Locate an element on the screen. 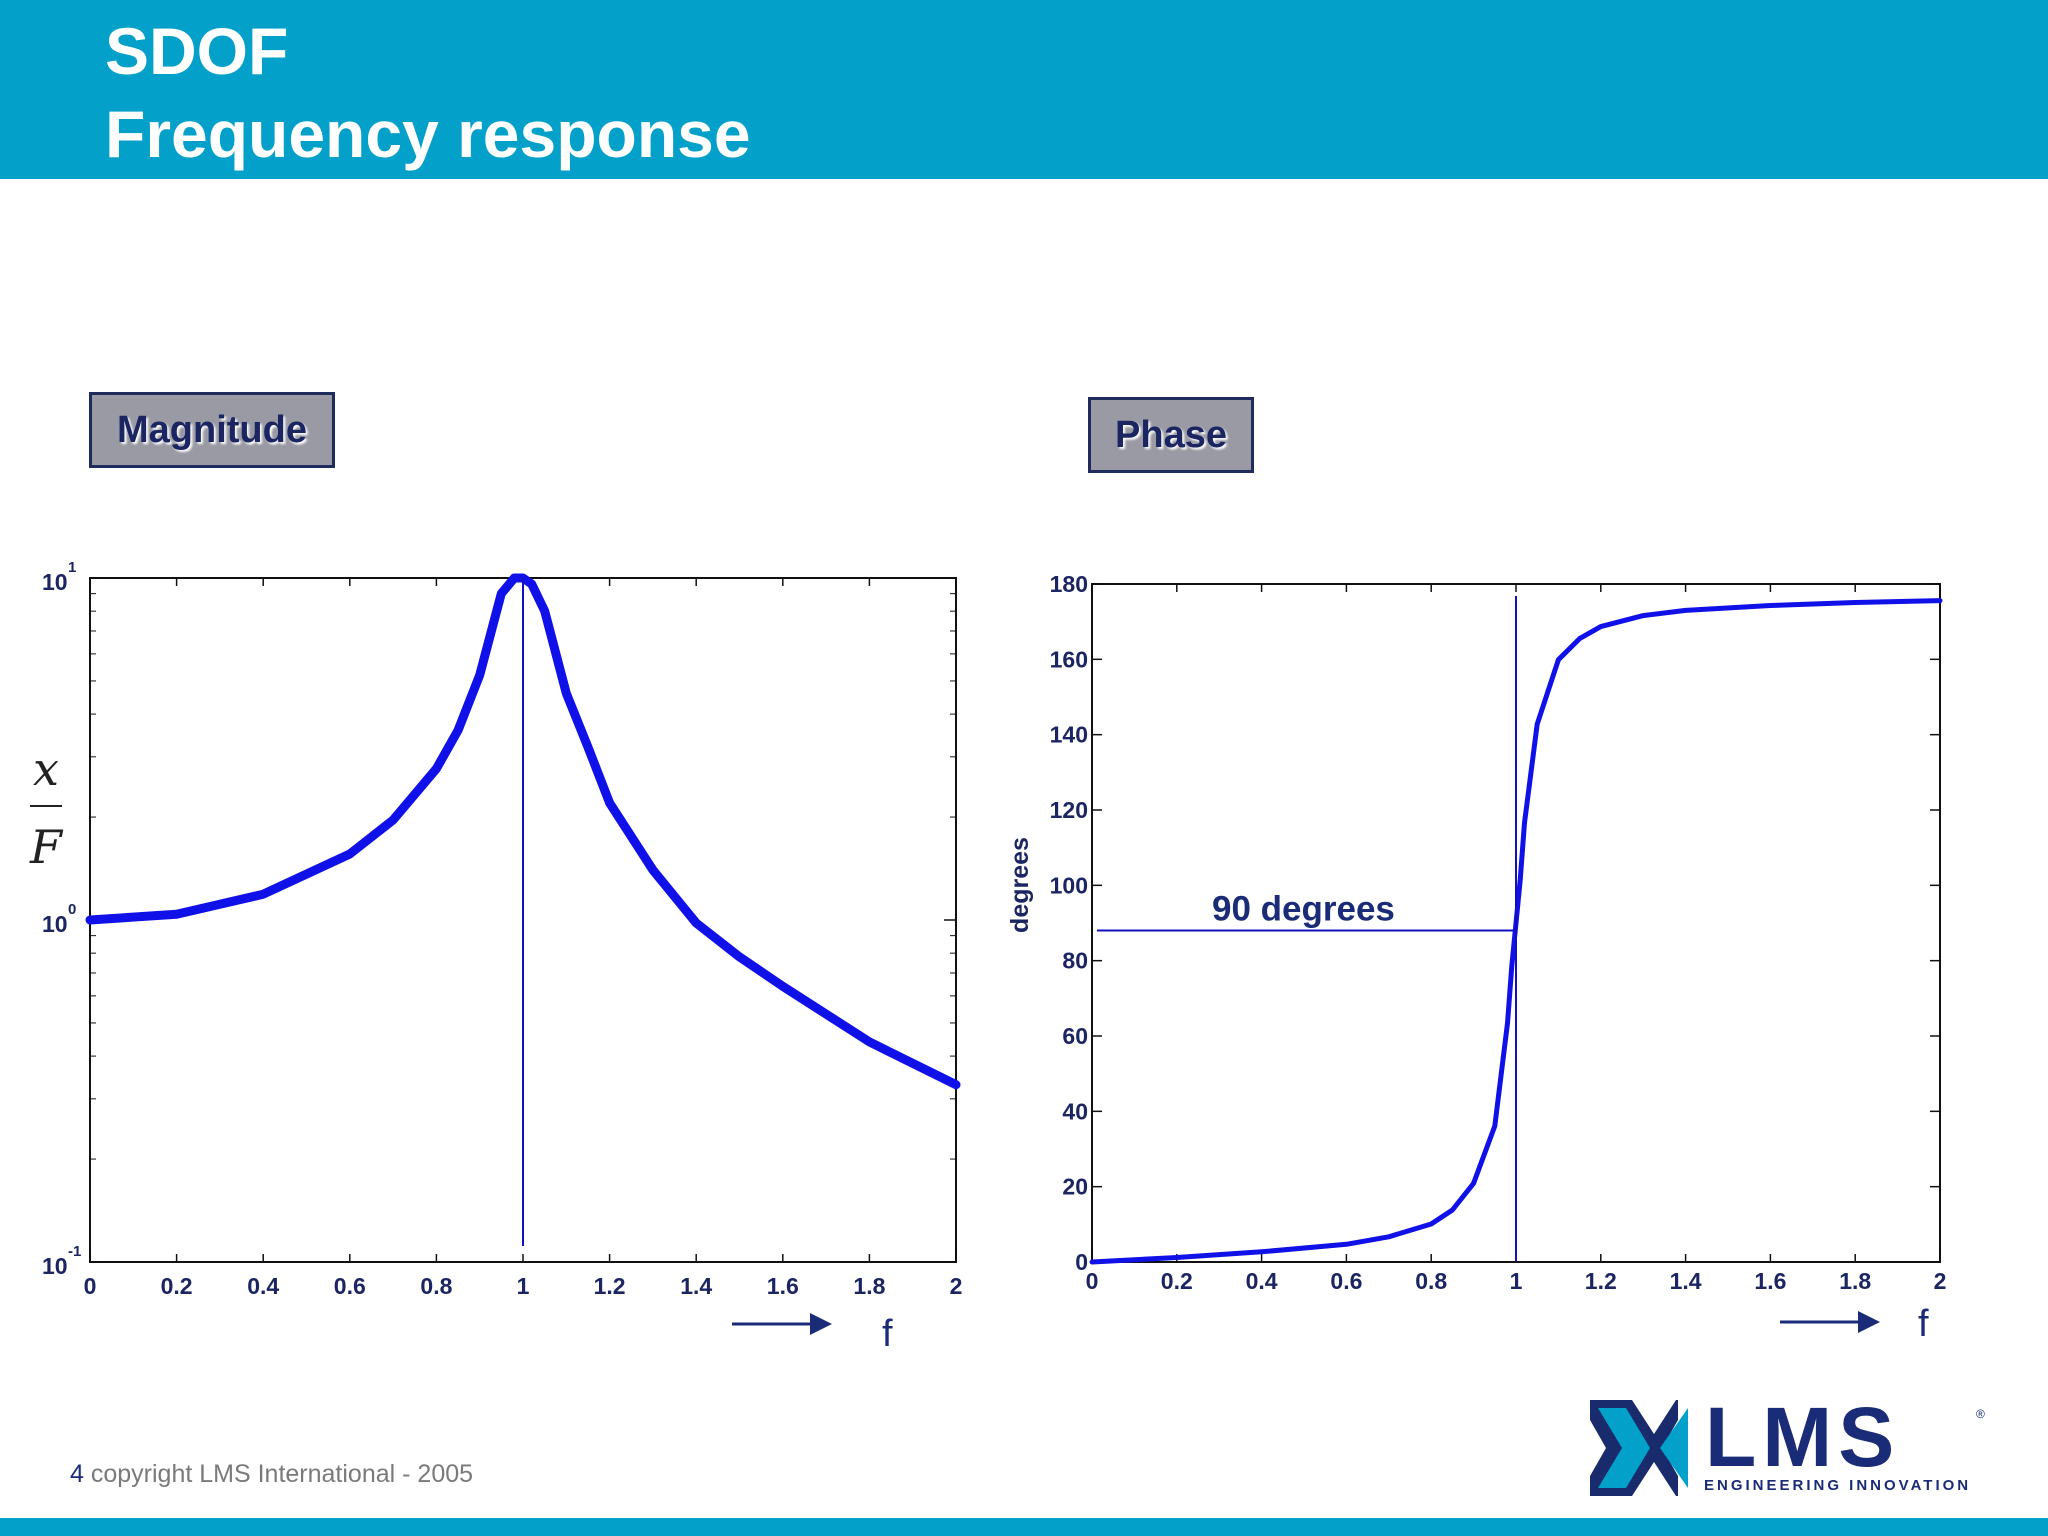 The width and height of the screenshot is (2048, 1536). magnitude-ylabel-numerator: x is located at coordinates (46, 769).